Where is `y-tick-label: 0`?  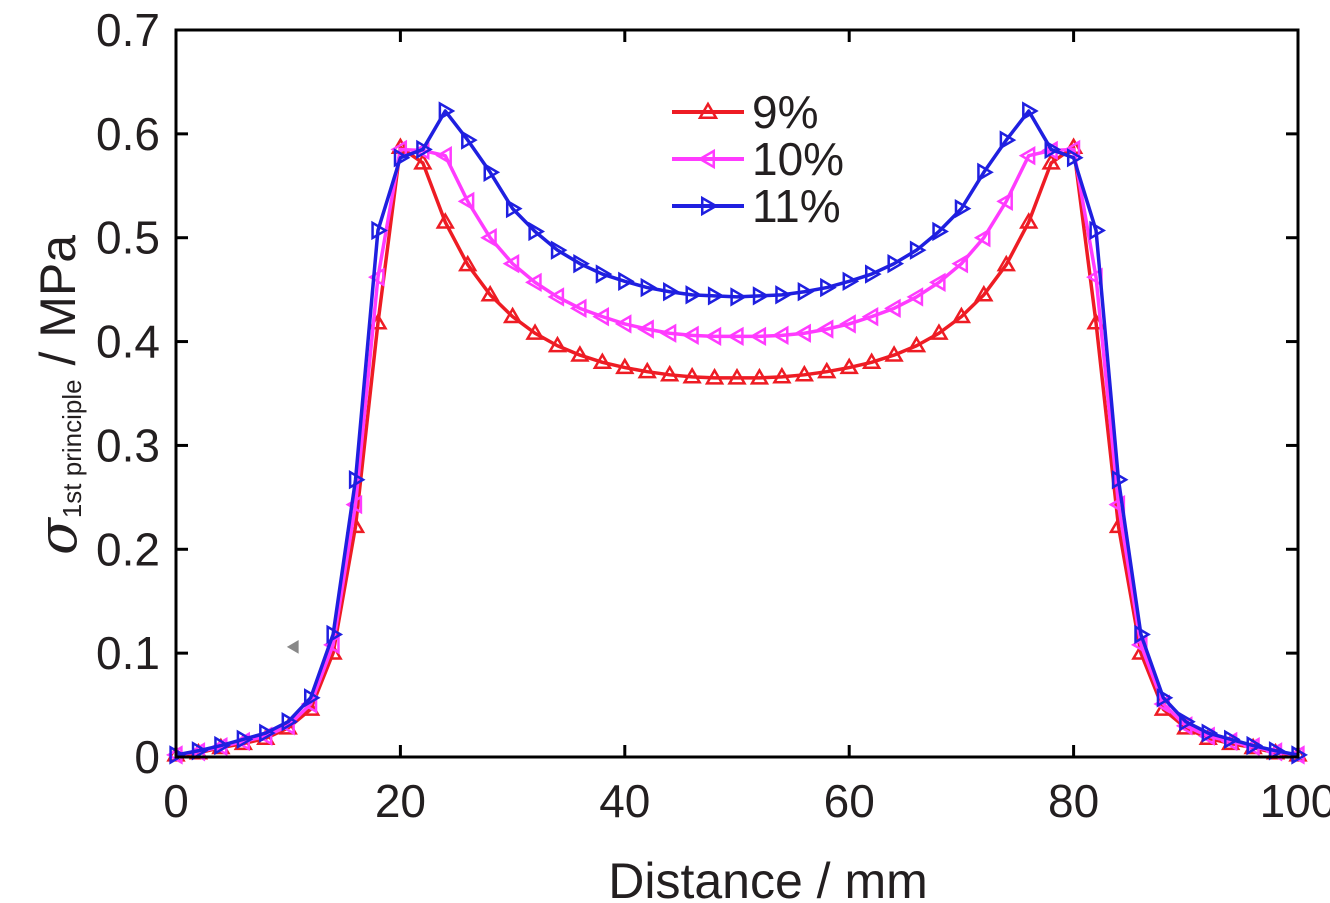
y-tick-label: 0 is located at coordinates (147, 757).